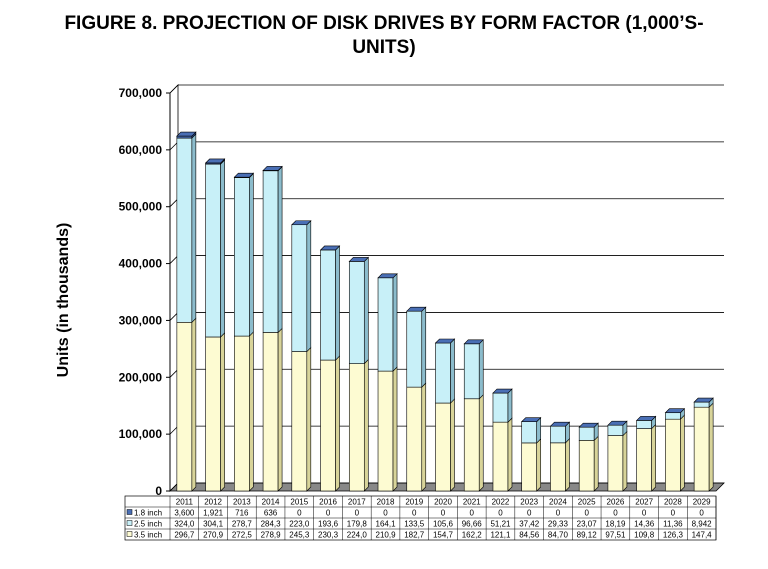 The height and width of the screenshot is (569, 768). What do you see at coordinates (500, 535) in the screenshot?
I see `data-label: 121,1` at bounding box center [500, 535].